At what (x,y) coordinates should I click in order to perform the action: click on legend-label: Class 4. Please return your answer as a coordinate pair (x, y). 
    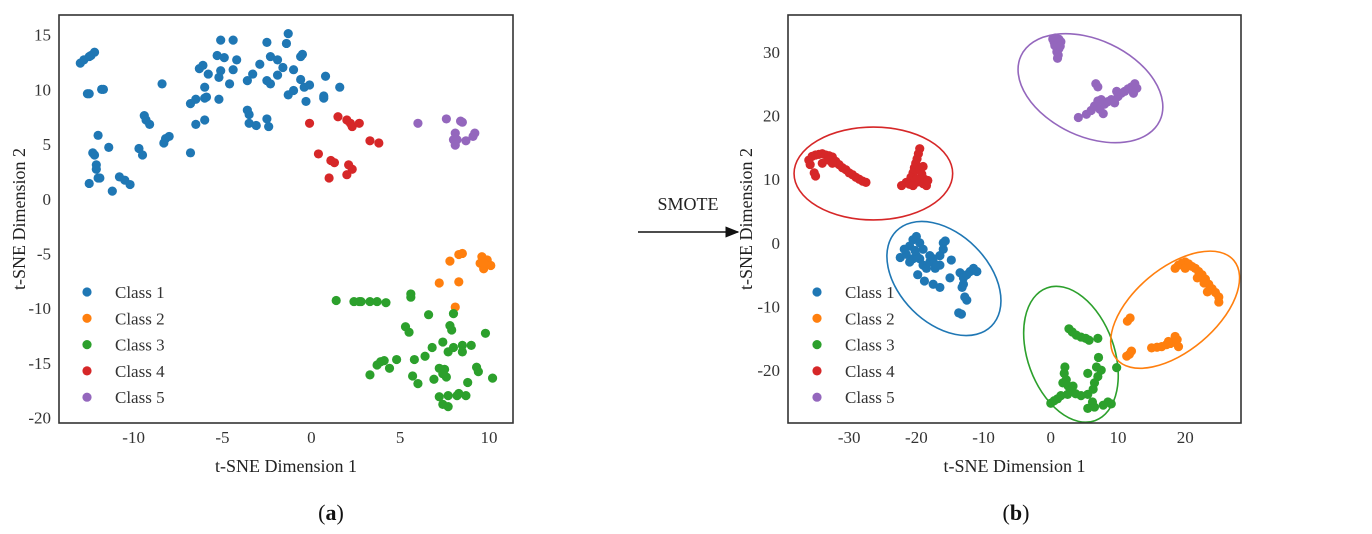
    Looking at the image, I should click on (140, 371).